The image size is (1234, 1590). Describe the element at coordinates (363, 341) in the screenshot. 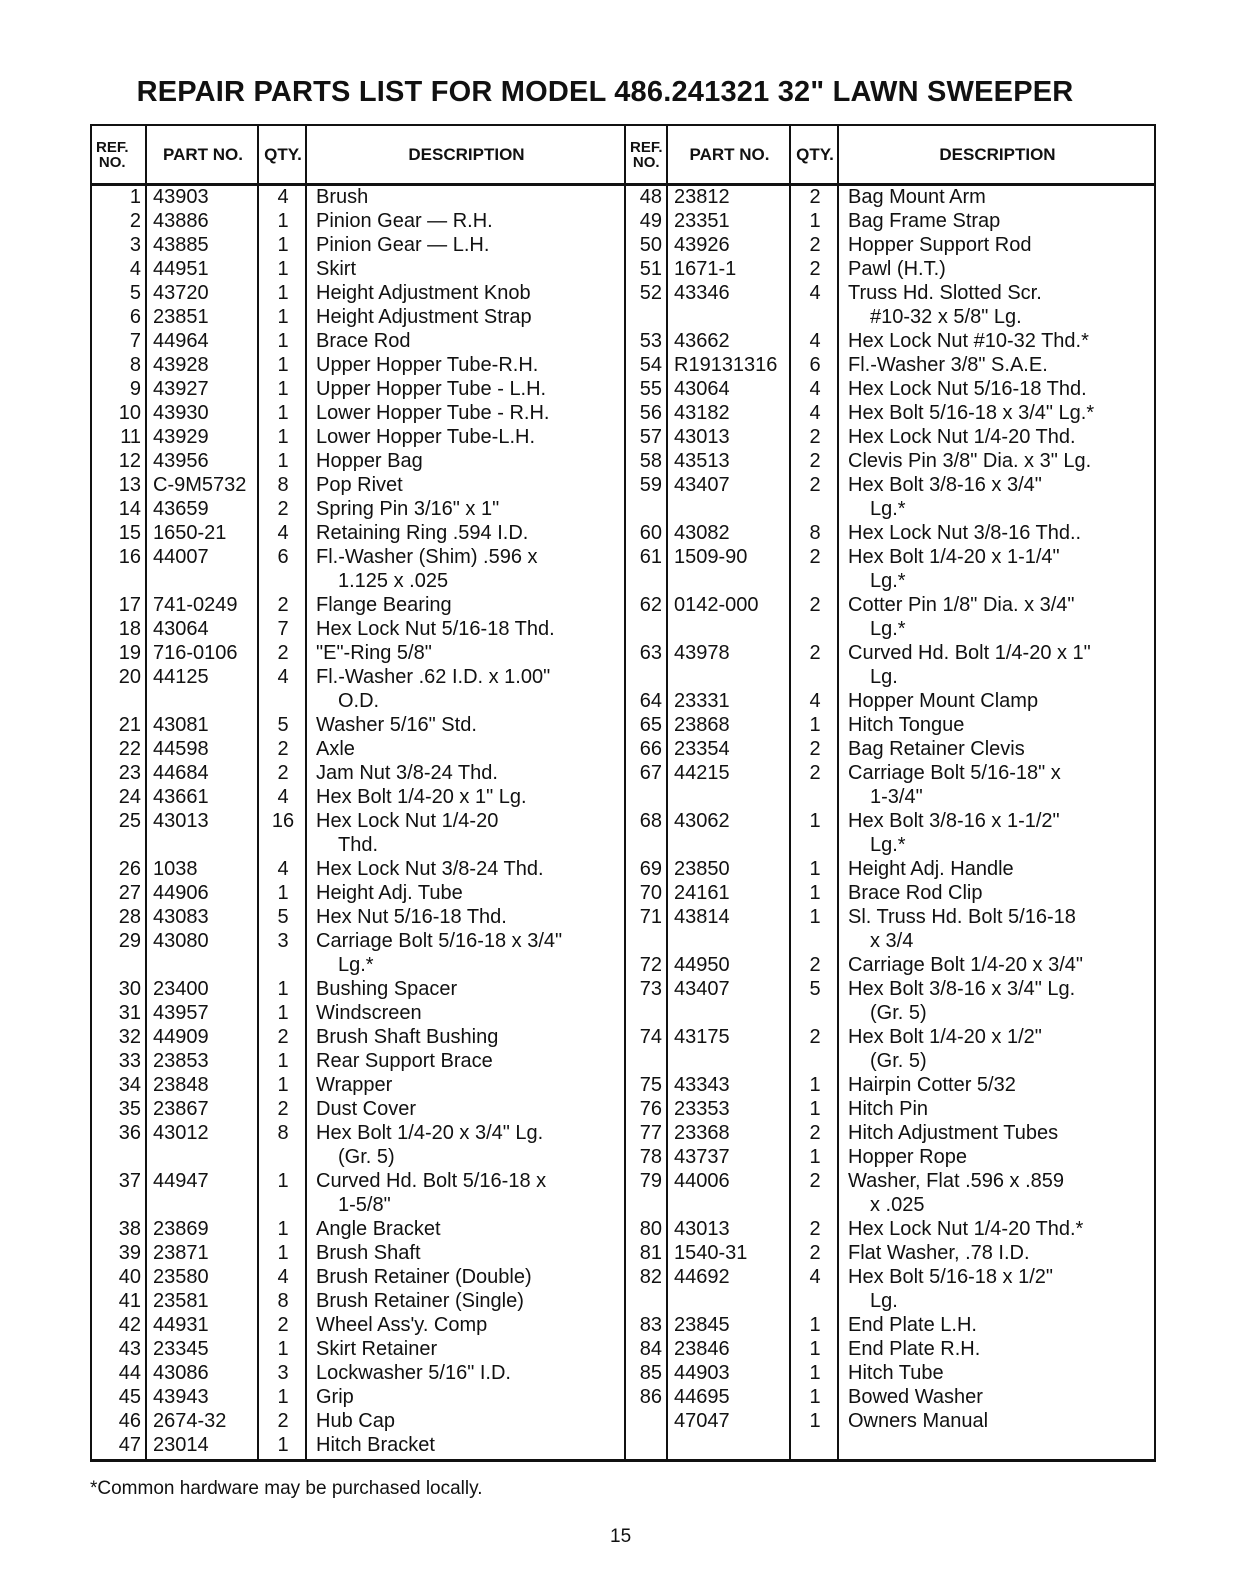

I see `description: Brace Rod` at that location.